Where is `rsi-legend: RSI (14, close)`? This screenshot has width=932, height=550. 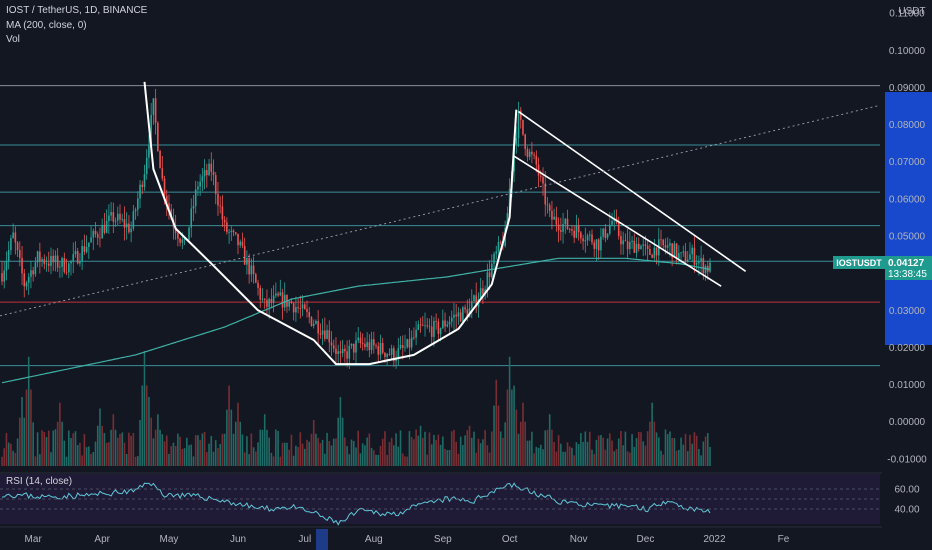
rsi-legend: RSI (14, close) is located at coordinates (39, 481).